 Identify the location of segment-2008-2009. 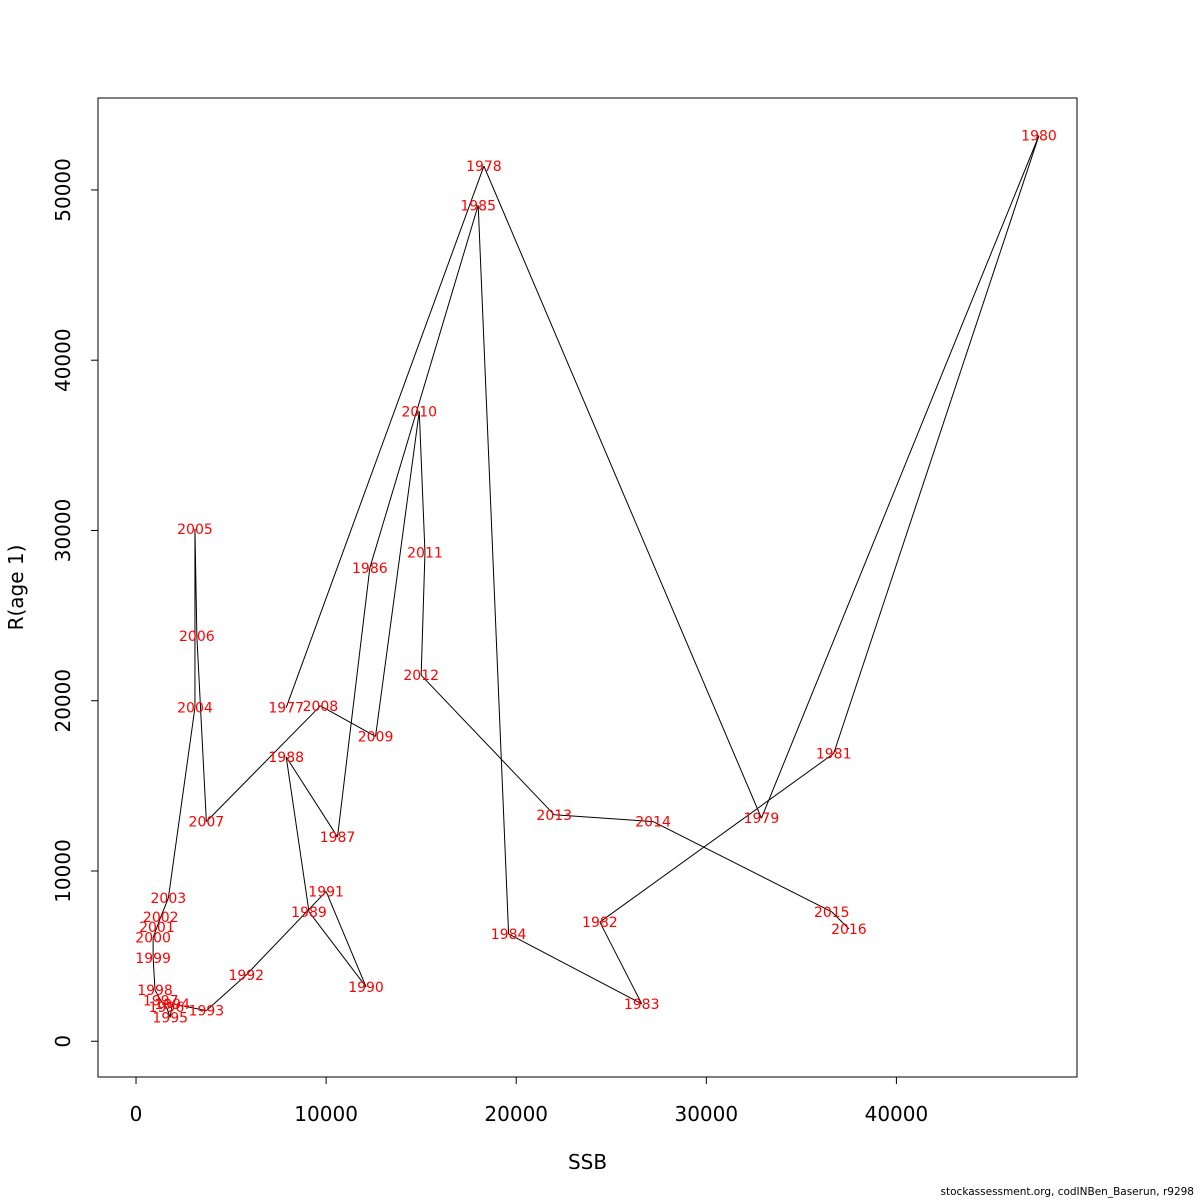
(348, 721).